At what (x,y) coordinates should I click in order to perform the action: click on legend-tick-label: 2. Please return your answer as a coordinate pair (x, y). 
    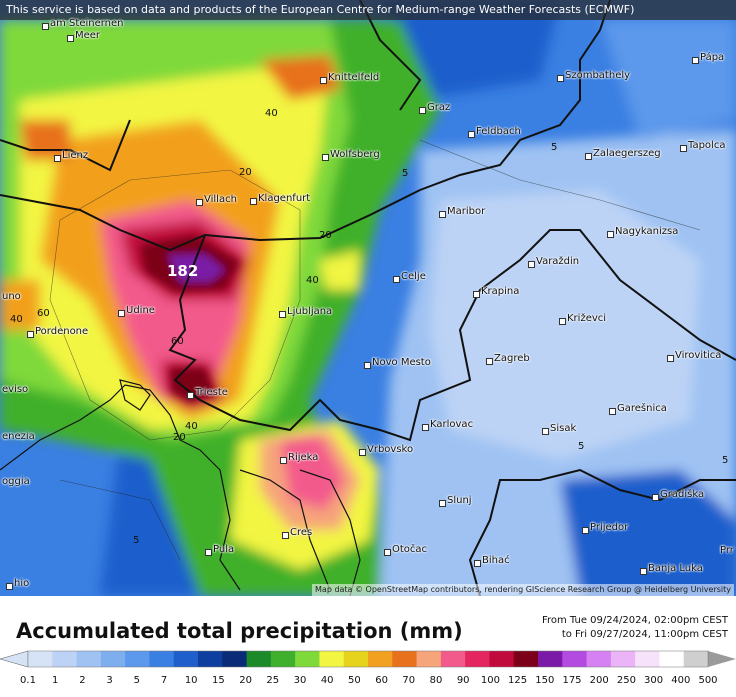
    Looking at the image, I should click on (82, 680).